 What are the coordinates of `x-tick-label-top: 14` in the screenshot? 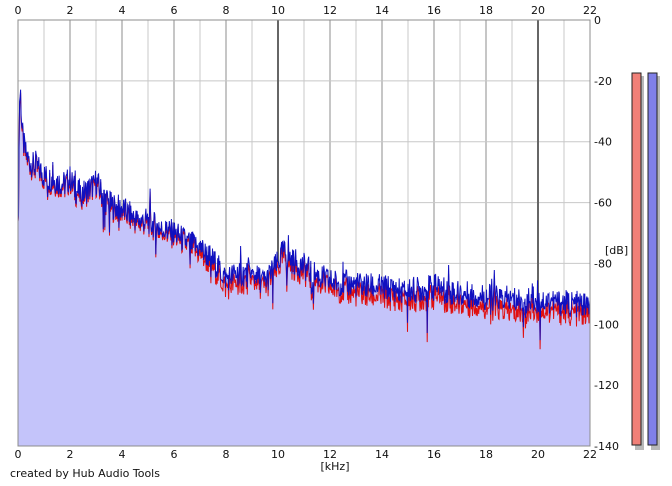 It's located at (382, 10).